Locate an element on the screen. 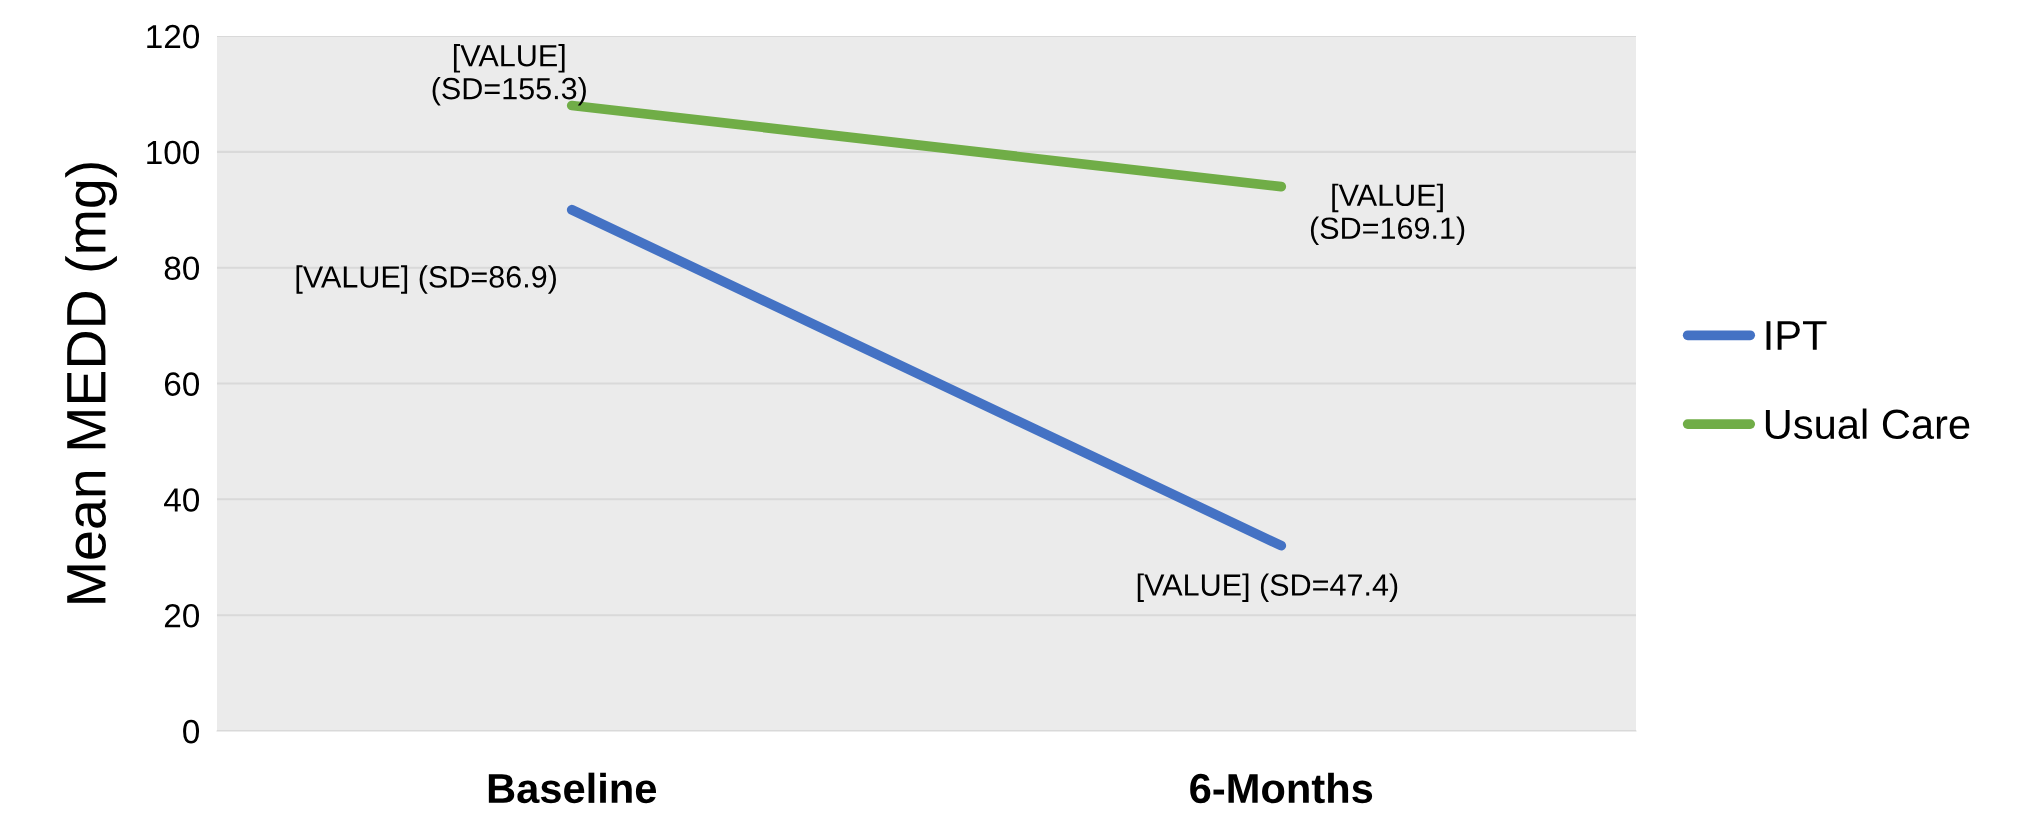 The height and width of the screenshot is (835, 2028). annotation: [VALUE] (SD=155.3) is located at coordinates (509, 75).